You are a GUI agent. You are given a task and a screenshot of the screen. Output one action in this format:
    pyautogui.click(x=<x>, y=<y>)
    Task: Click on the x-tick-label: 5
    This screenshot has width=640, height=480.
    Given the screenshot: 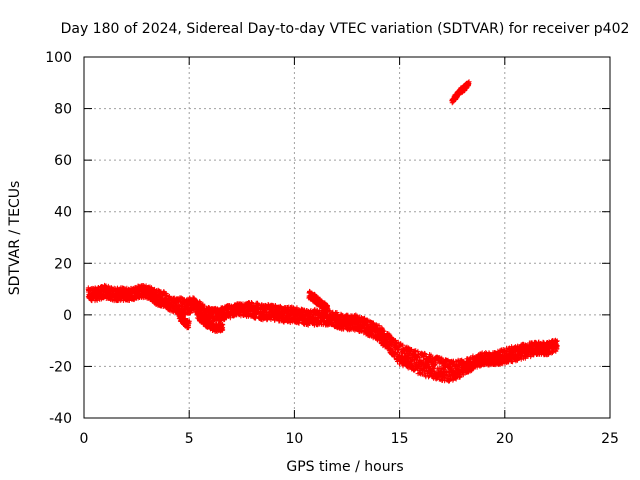 What is the action you would take?
    pyautogui.click(x=189, y=439)
    